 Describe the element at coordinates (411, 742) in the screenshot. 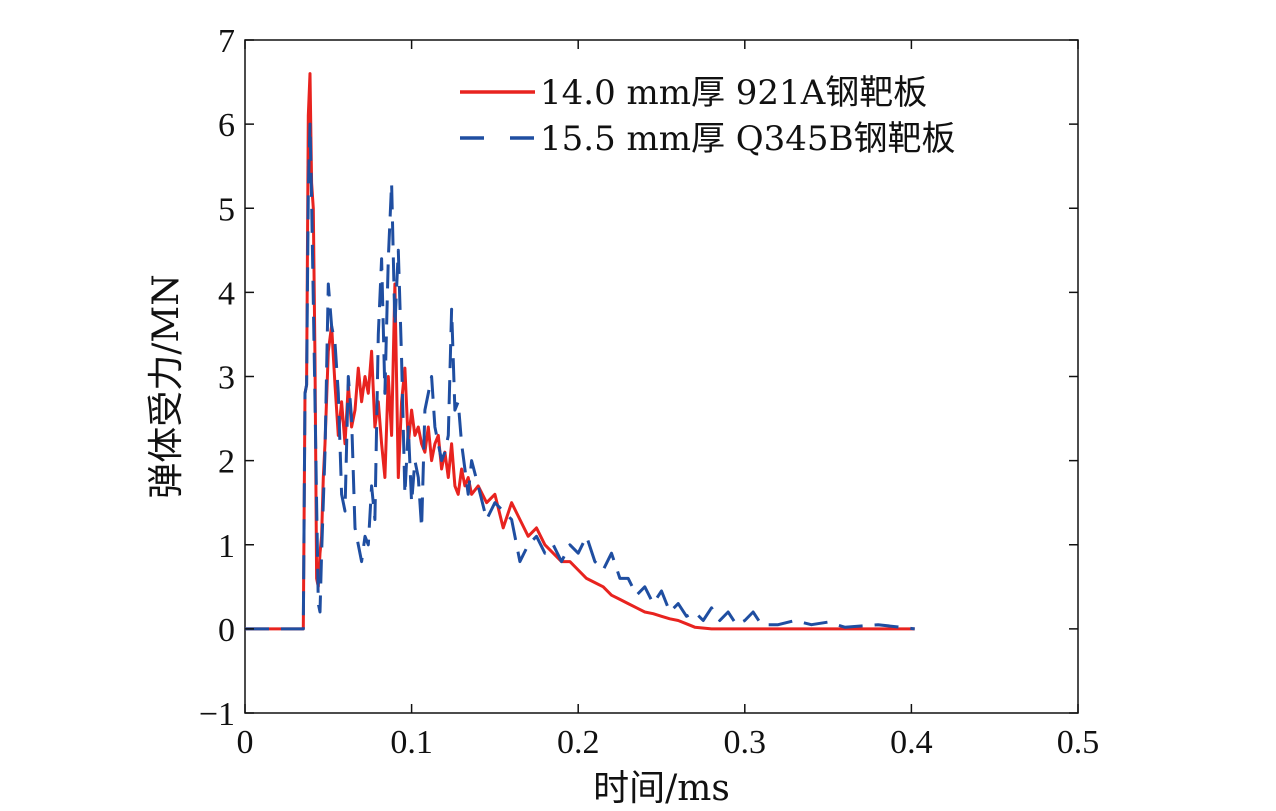

I see `x-tick-label: 0.1` at that location.